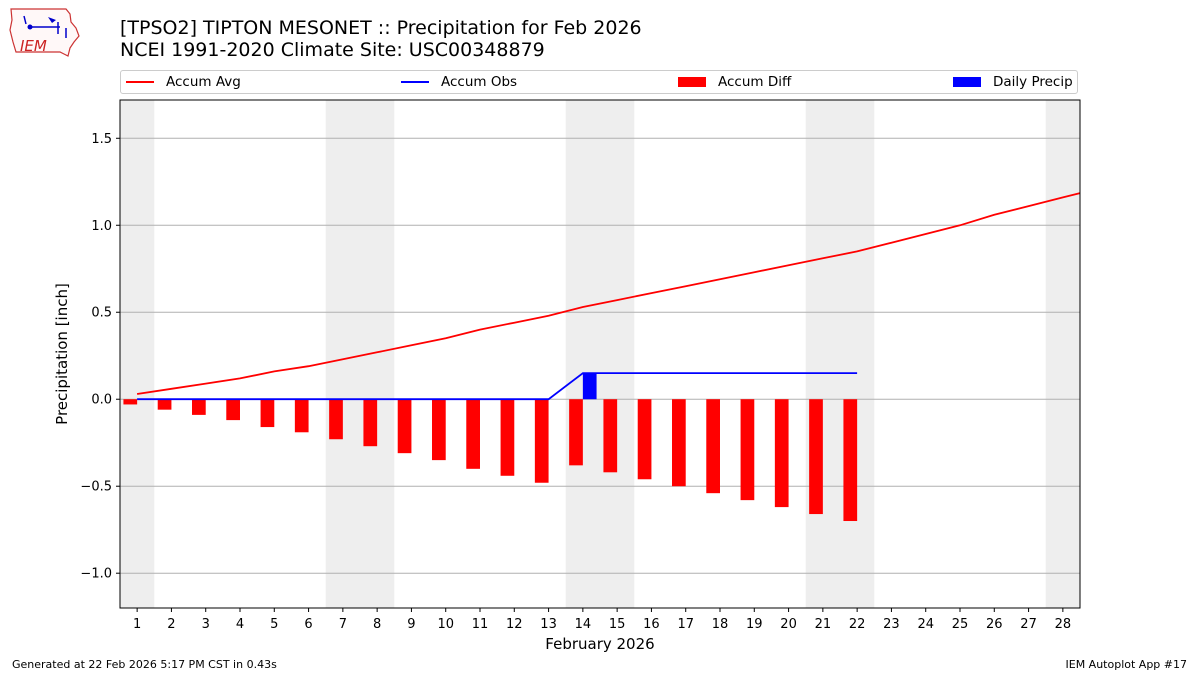 This screenshot has height=675, width=1200. What do you see at coordinates (1028, 624) in the screenshot?
I see `x-tick-label: 27` at bounding box center [1028, 624].